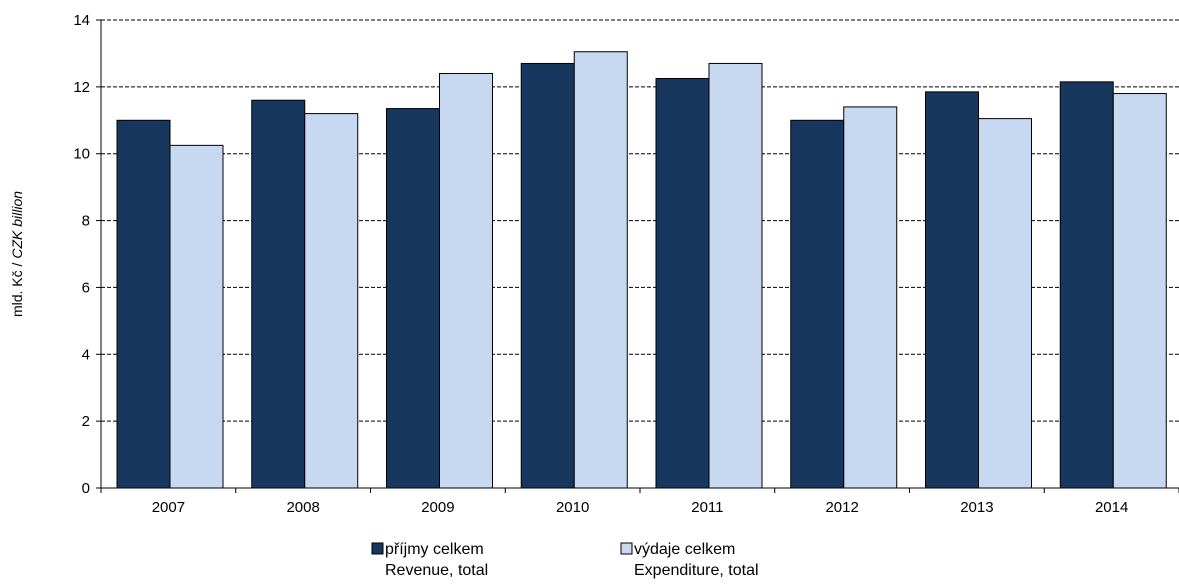 Image resolution: width=1179 pixels, height=586 pixels. Describe the element at coordinates (86, 488) in the screenshot. I see `y-tick-label: 0` at that location.